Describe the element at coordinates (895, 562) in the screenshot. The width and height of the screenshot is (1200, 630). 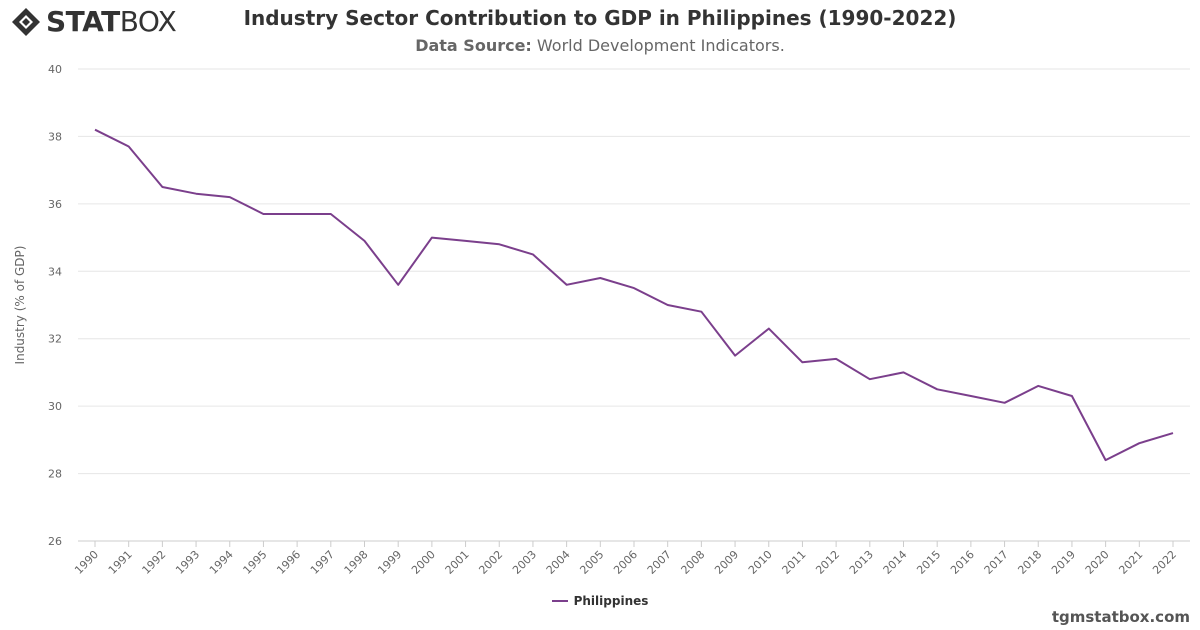
I see `x-tick-label: 2014` at that location.